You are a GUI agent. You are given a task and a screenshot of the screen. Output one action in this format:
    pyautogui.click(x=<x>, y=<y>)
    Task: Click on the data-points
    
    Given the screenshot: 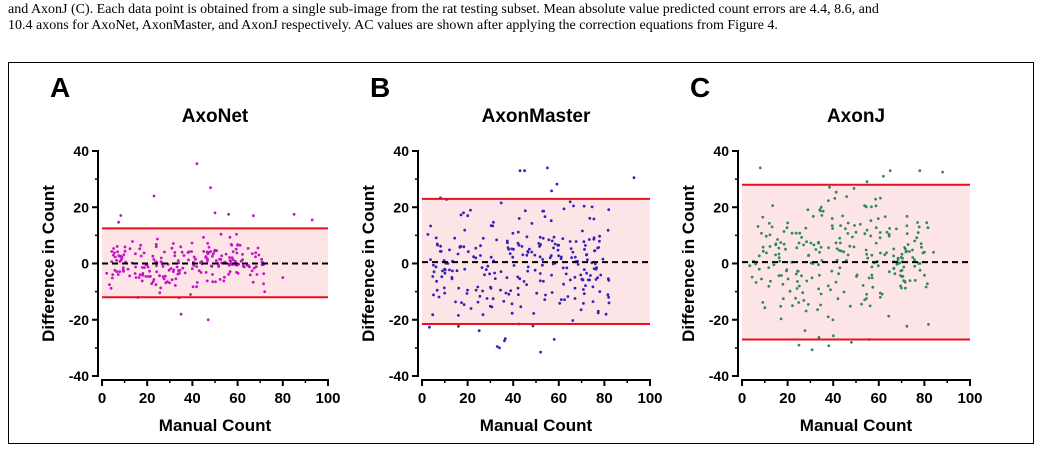 What is the action you would take?
    pyautogui.click(x=209, y=242)
    